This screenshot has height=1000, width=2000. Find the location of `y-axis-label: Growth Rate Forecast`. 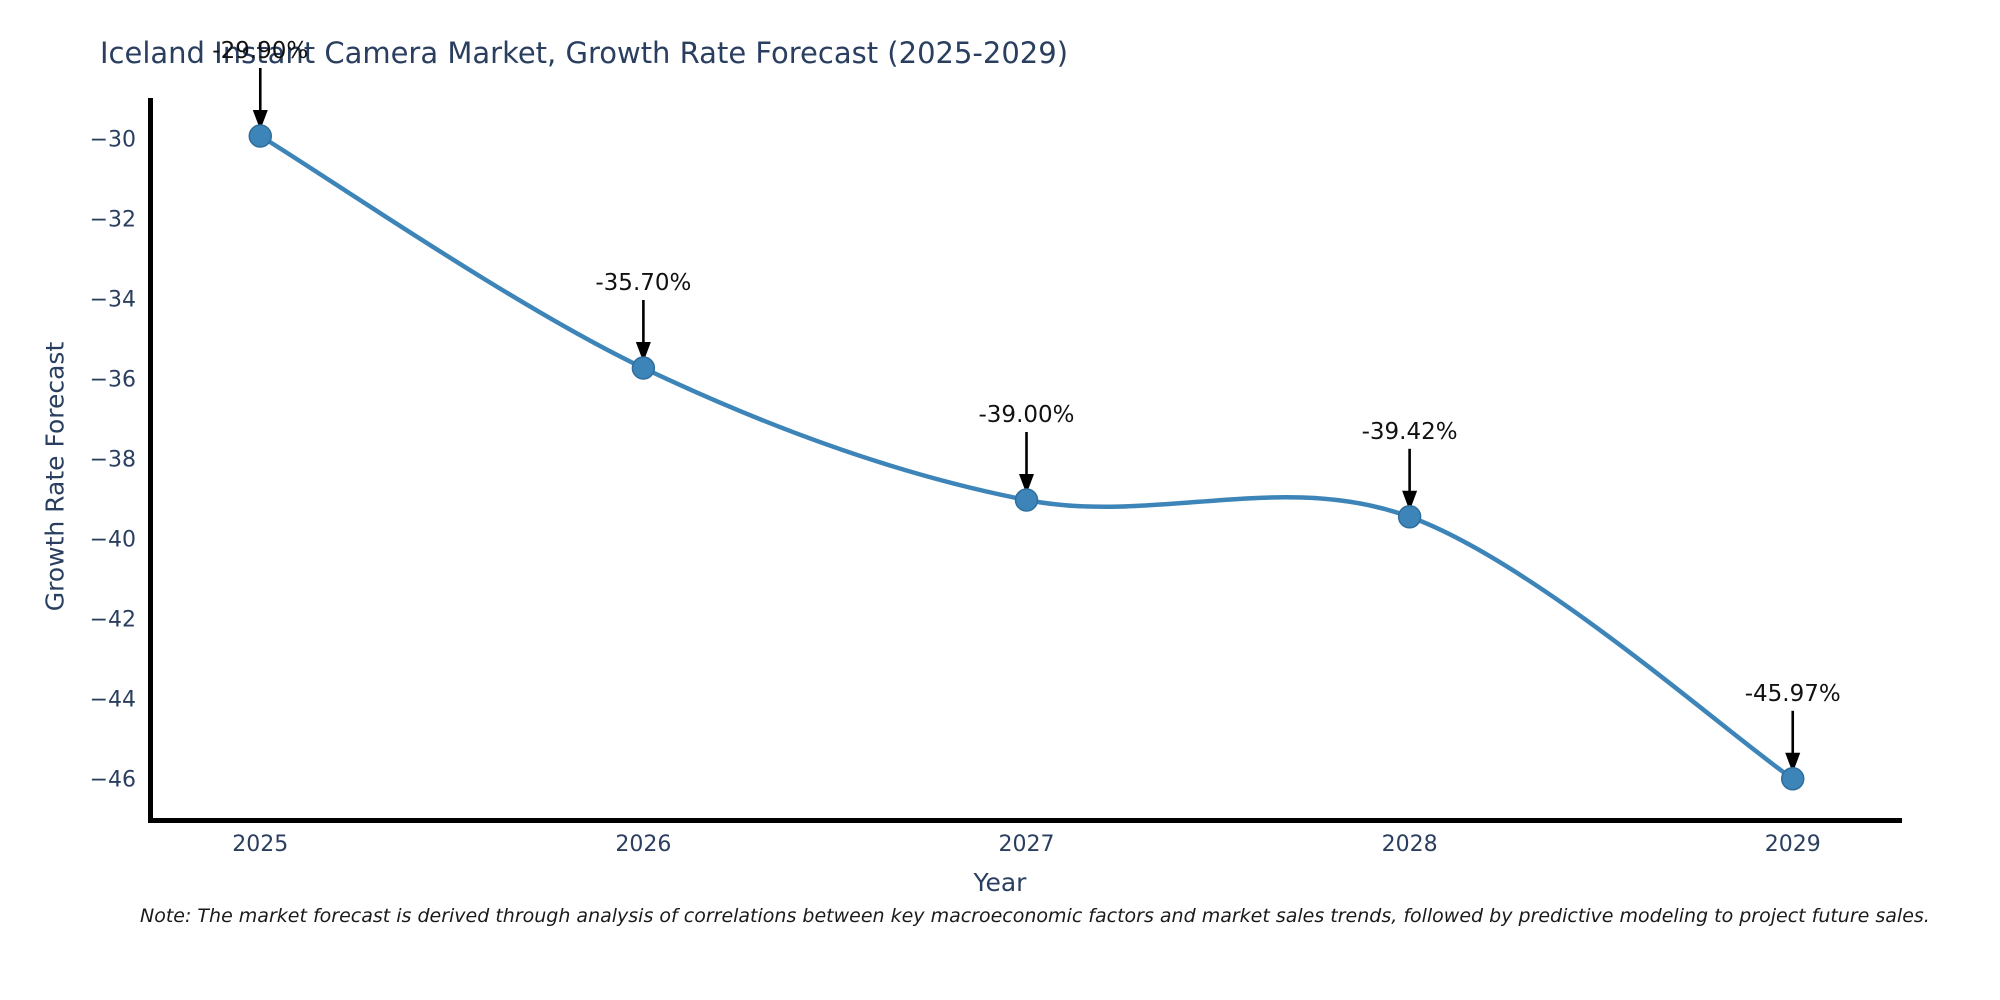

y-axis-label: Growth Rate Forecast is located at coordinates (55, 476).